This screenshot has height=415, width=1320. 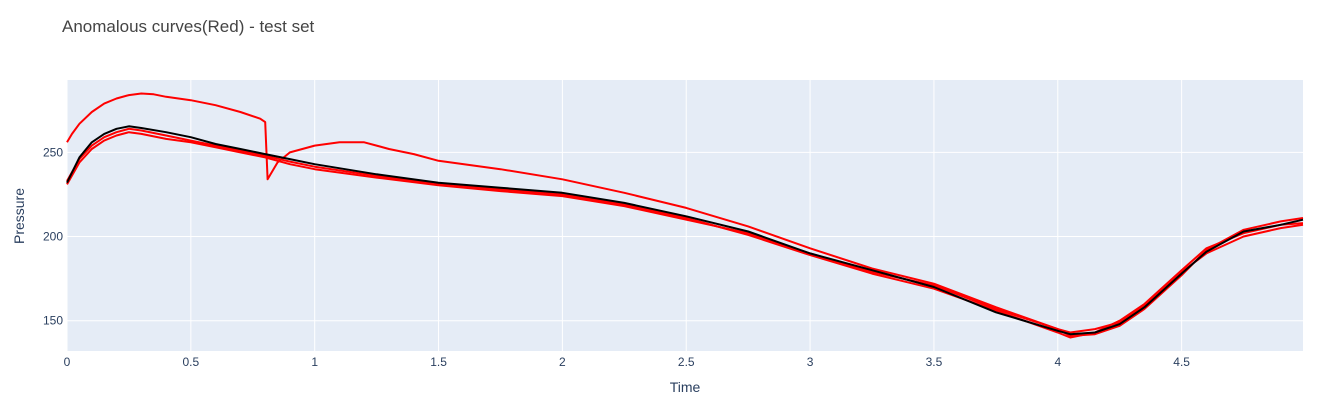 What do you see at coordinates (685, 387) in the screenshot?
I see `x-axis-label: Time` at bounding box center [685, 387].